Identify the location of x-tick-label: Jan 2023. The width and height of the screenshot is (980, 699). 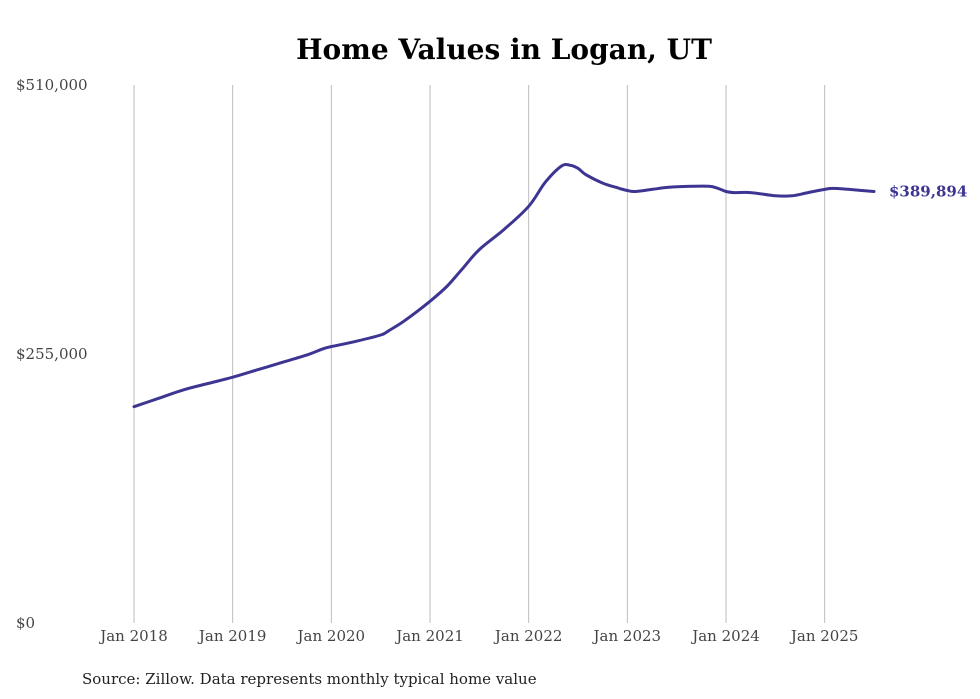
(627, 636).